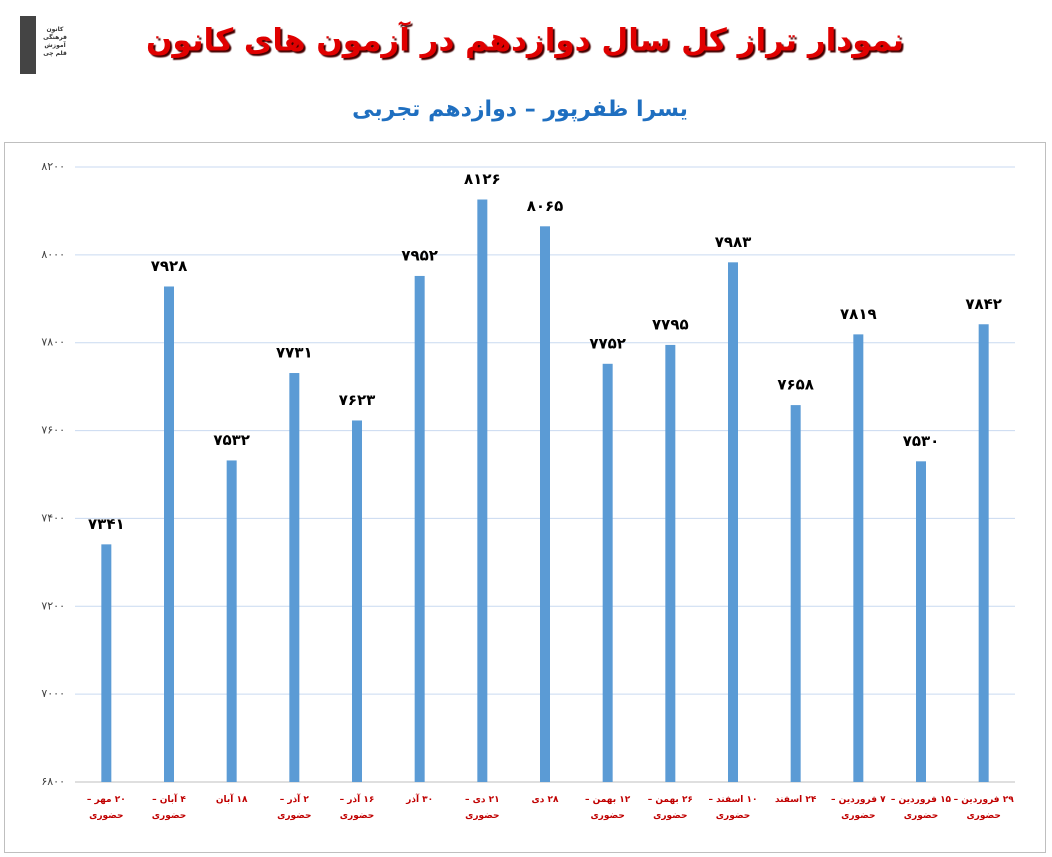  Describe the element at coordinates (795, 800) in the screenshot. I see `x-tick-label: ۲۴ اسفند` at that location.